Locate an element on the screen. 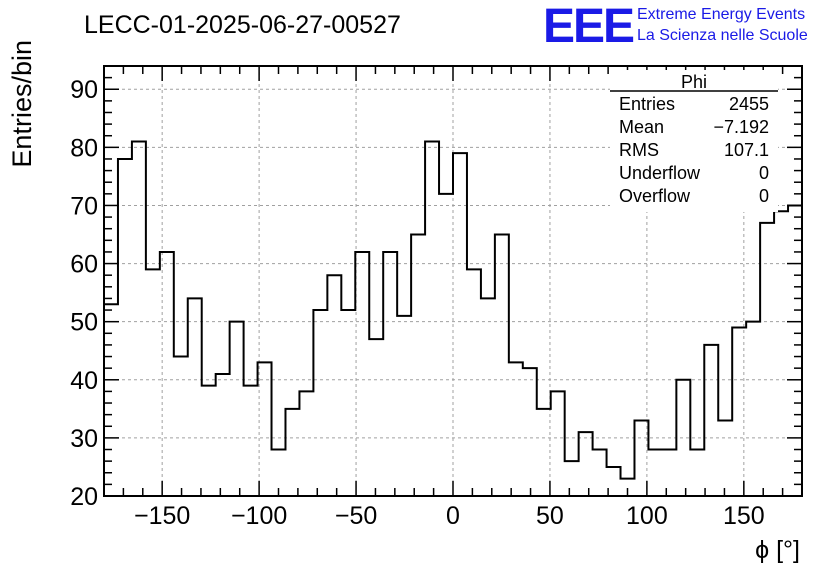 The height and width of the screenshot is (572, 836). stats-label-rms: RMS is located at coordinates (639, 150).